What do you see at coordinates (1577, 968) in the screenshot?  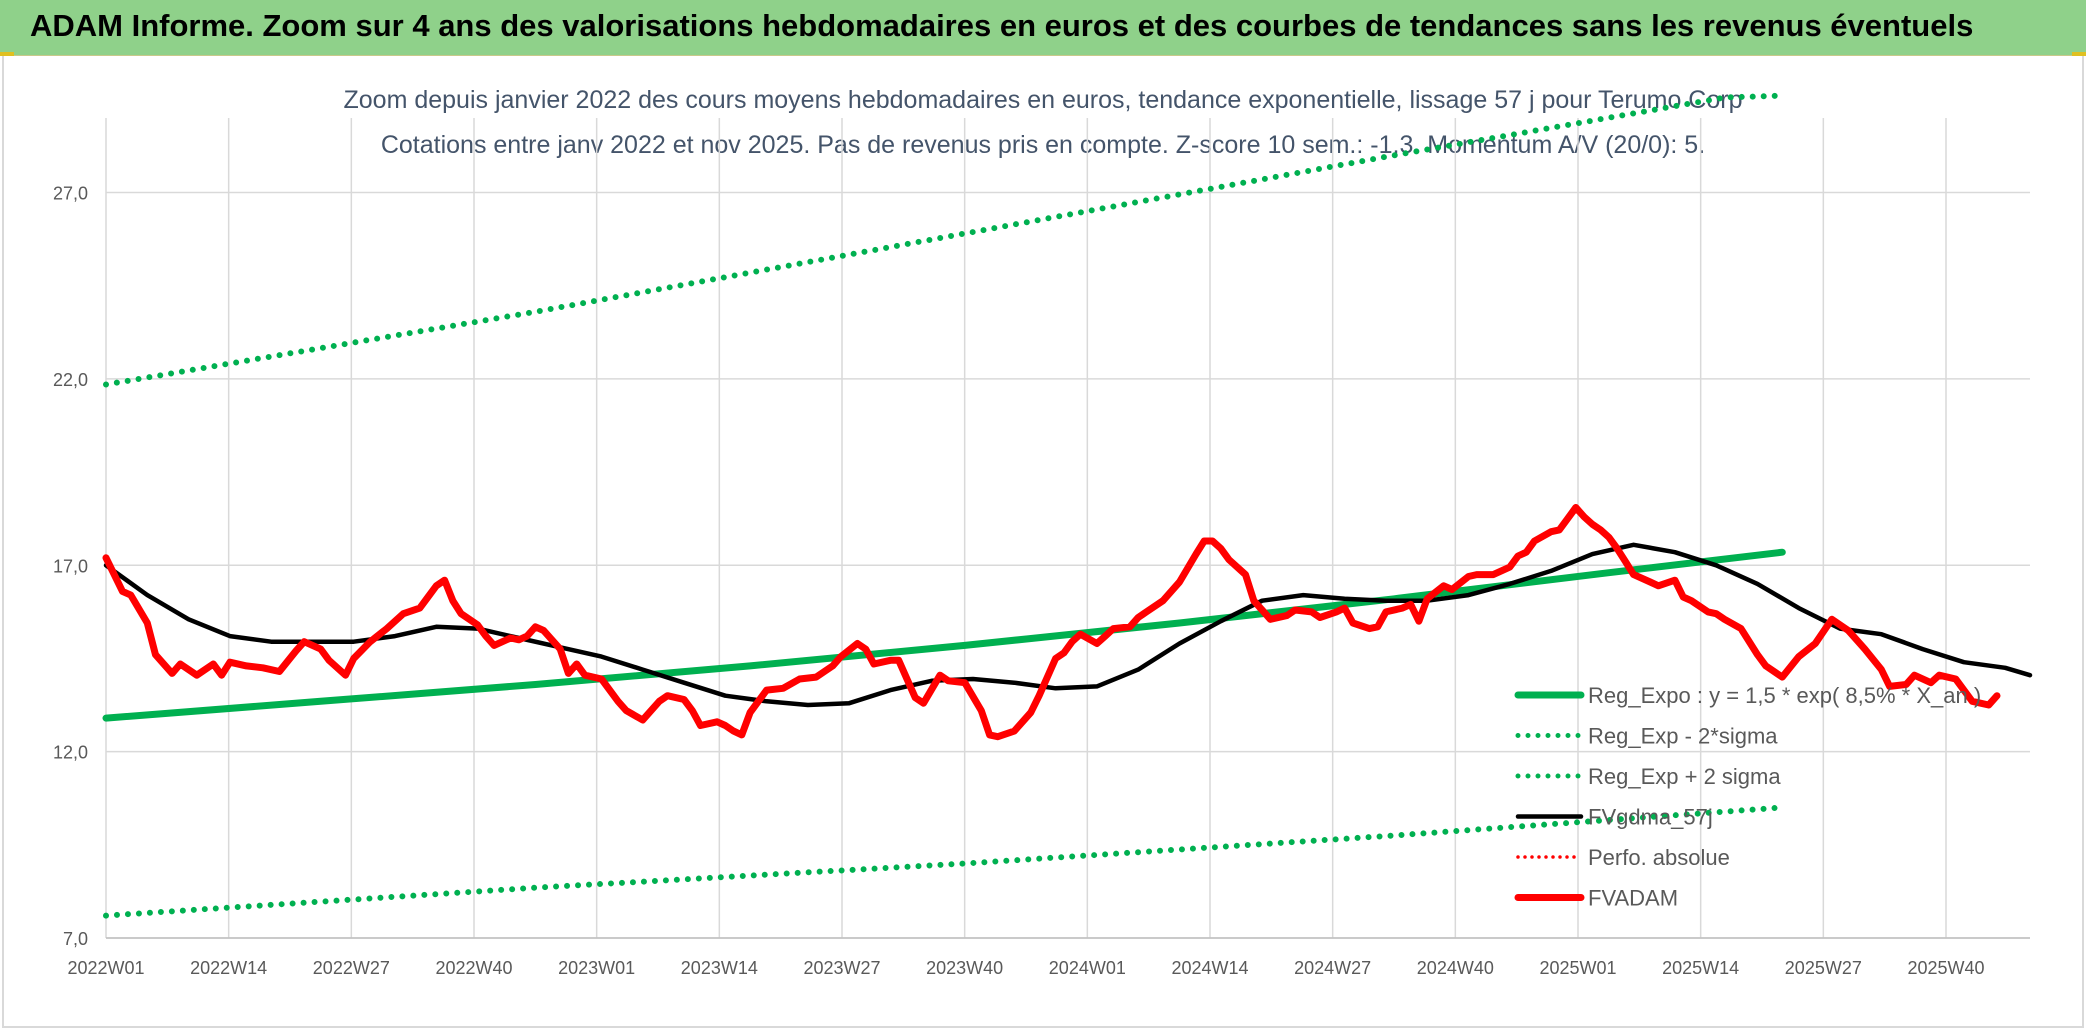 I see `x-tick-label: 2025W01` at bounding box center [1577, 968].